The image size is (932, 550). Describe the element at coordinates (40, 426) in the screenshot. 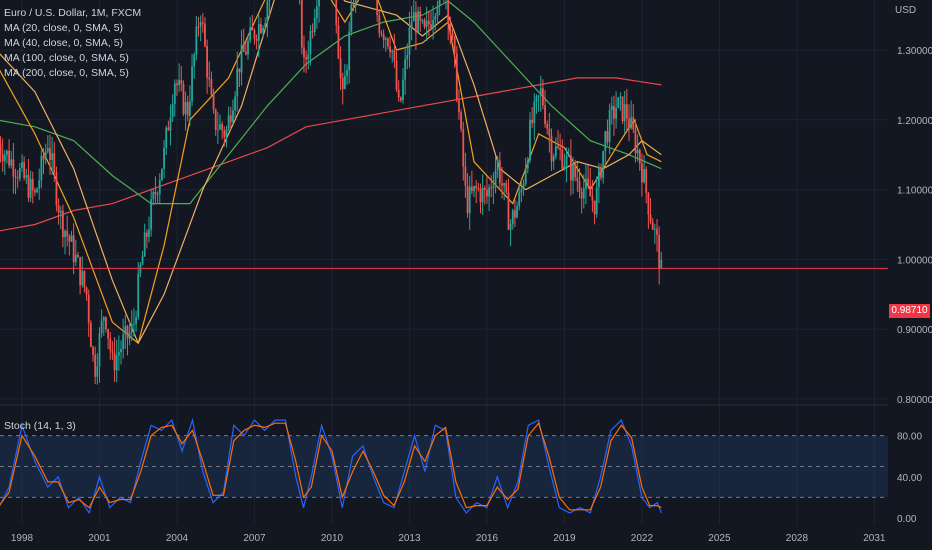

I see `stoch-legend: Stoch (14, 1, 3)` at that location.